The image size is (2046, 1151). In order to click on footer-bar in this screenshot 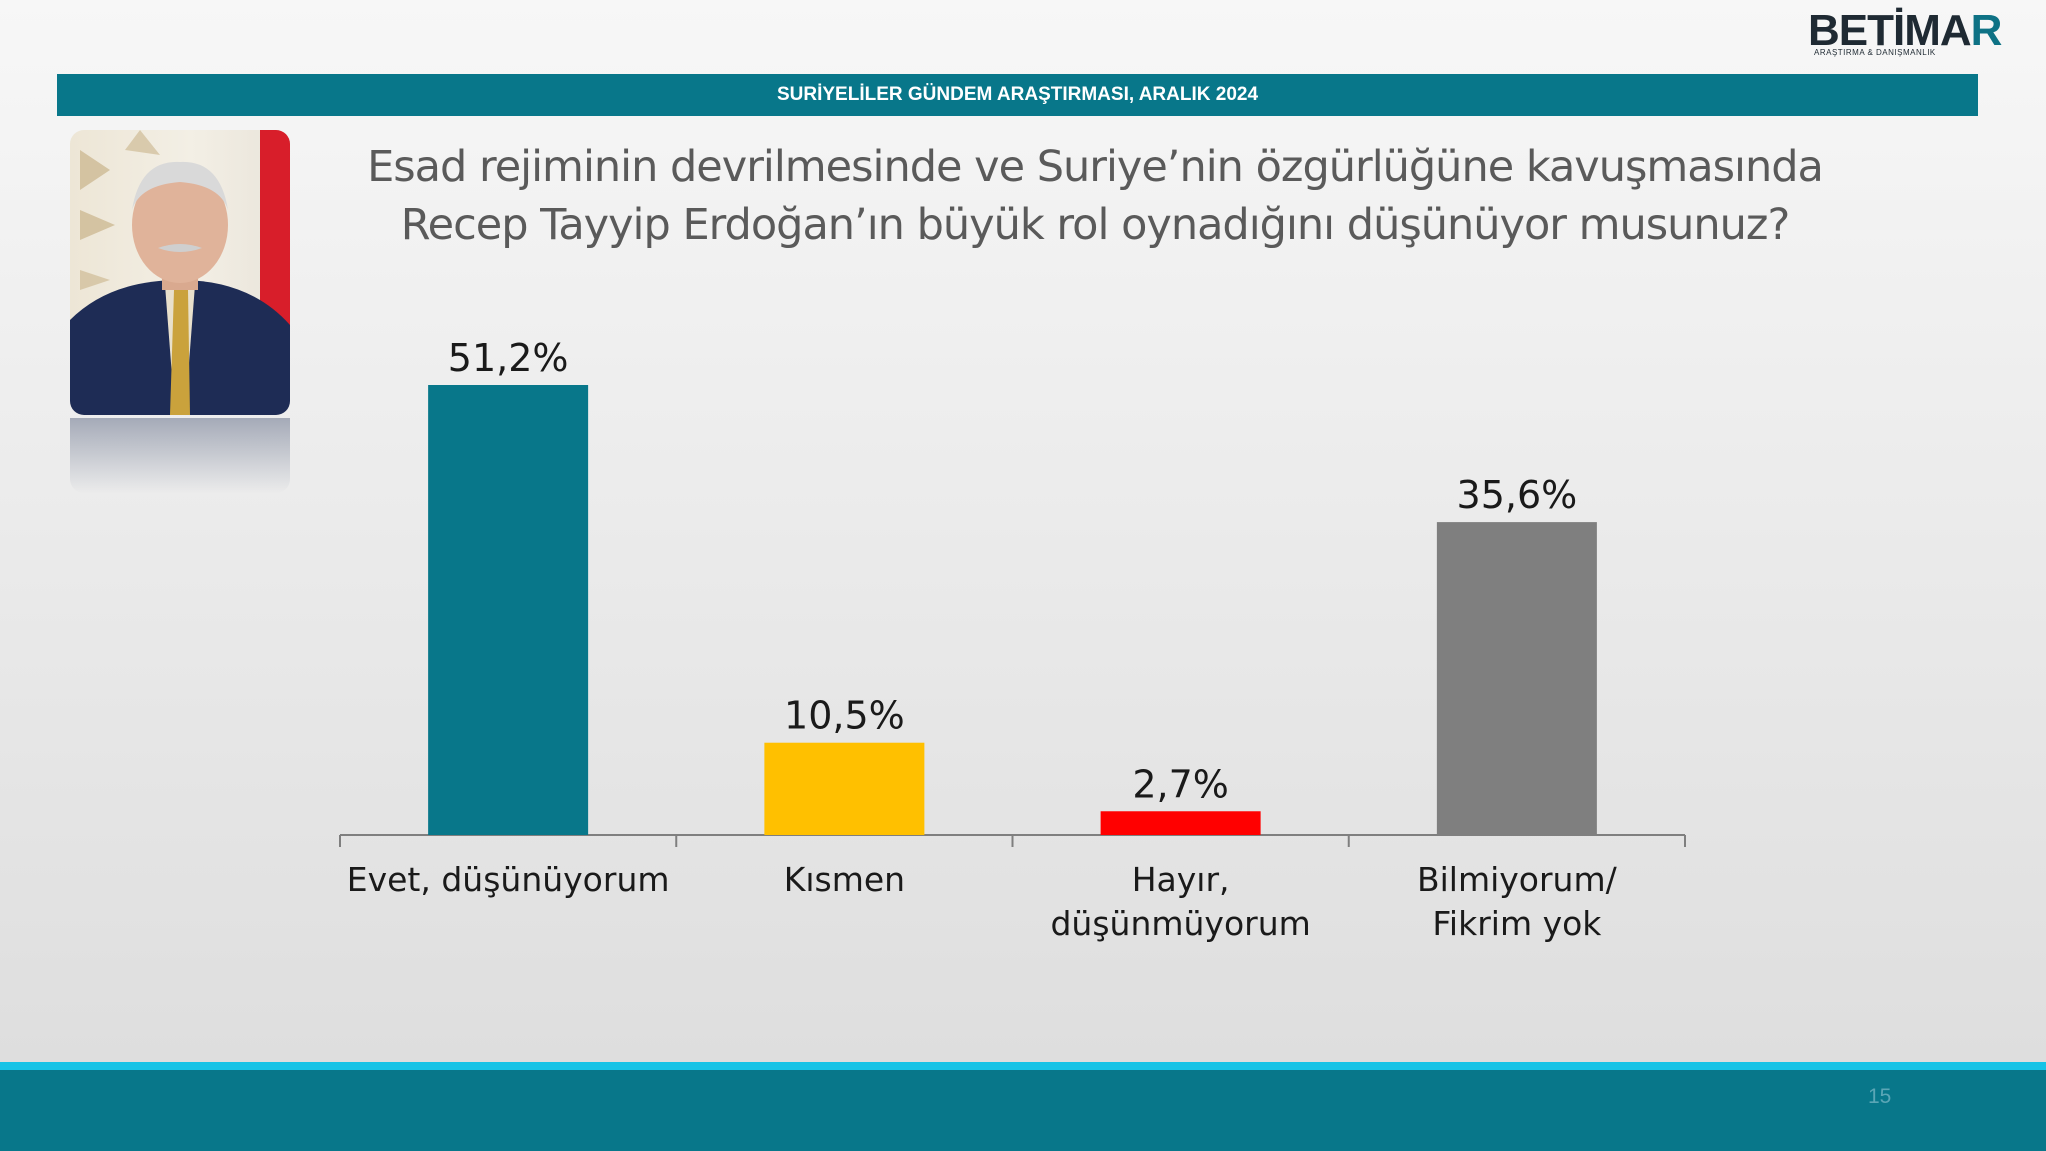, I will do `click(1023, 1110)`.